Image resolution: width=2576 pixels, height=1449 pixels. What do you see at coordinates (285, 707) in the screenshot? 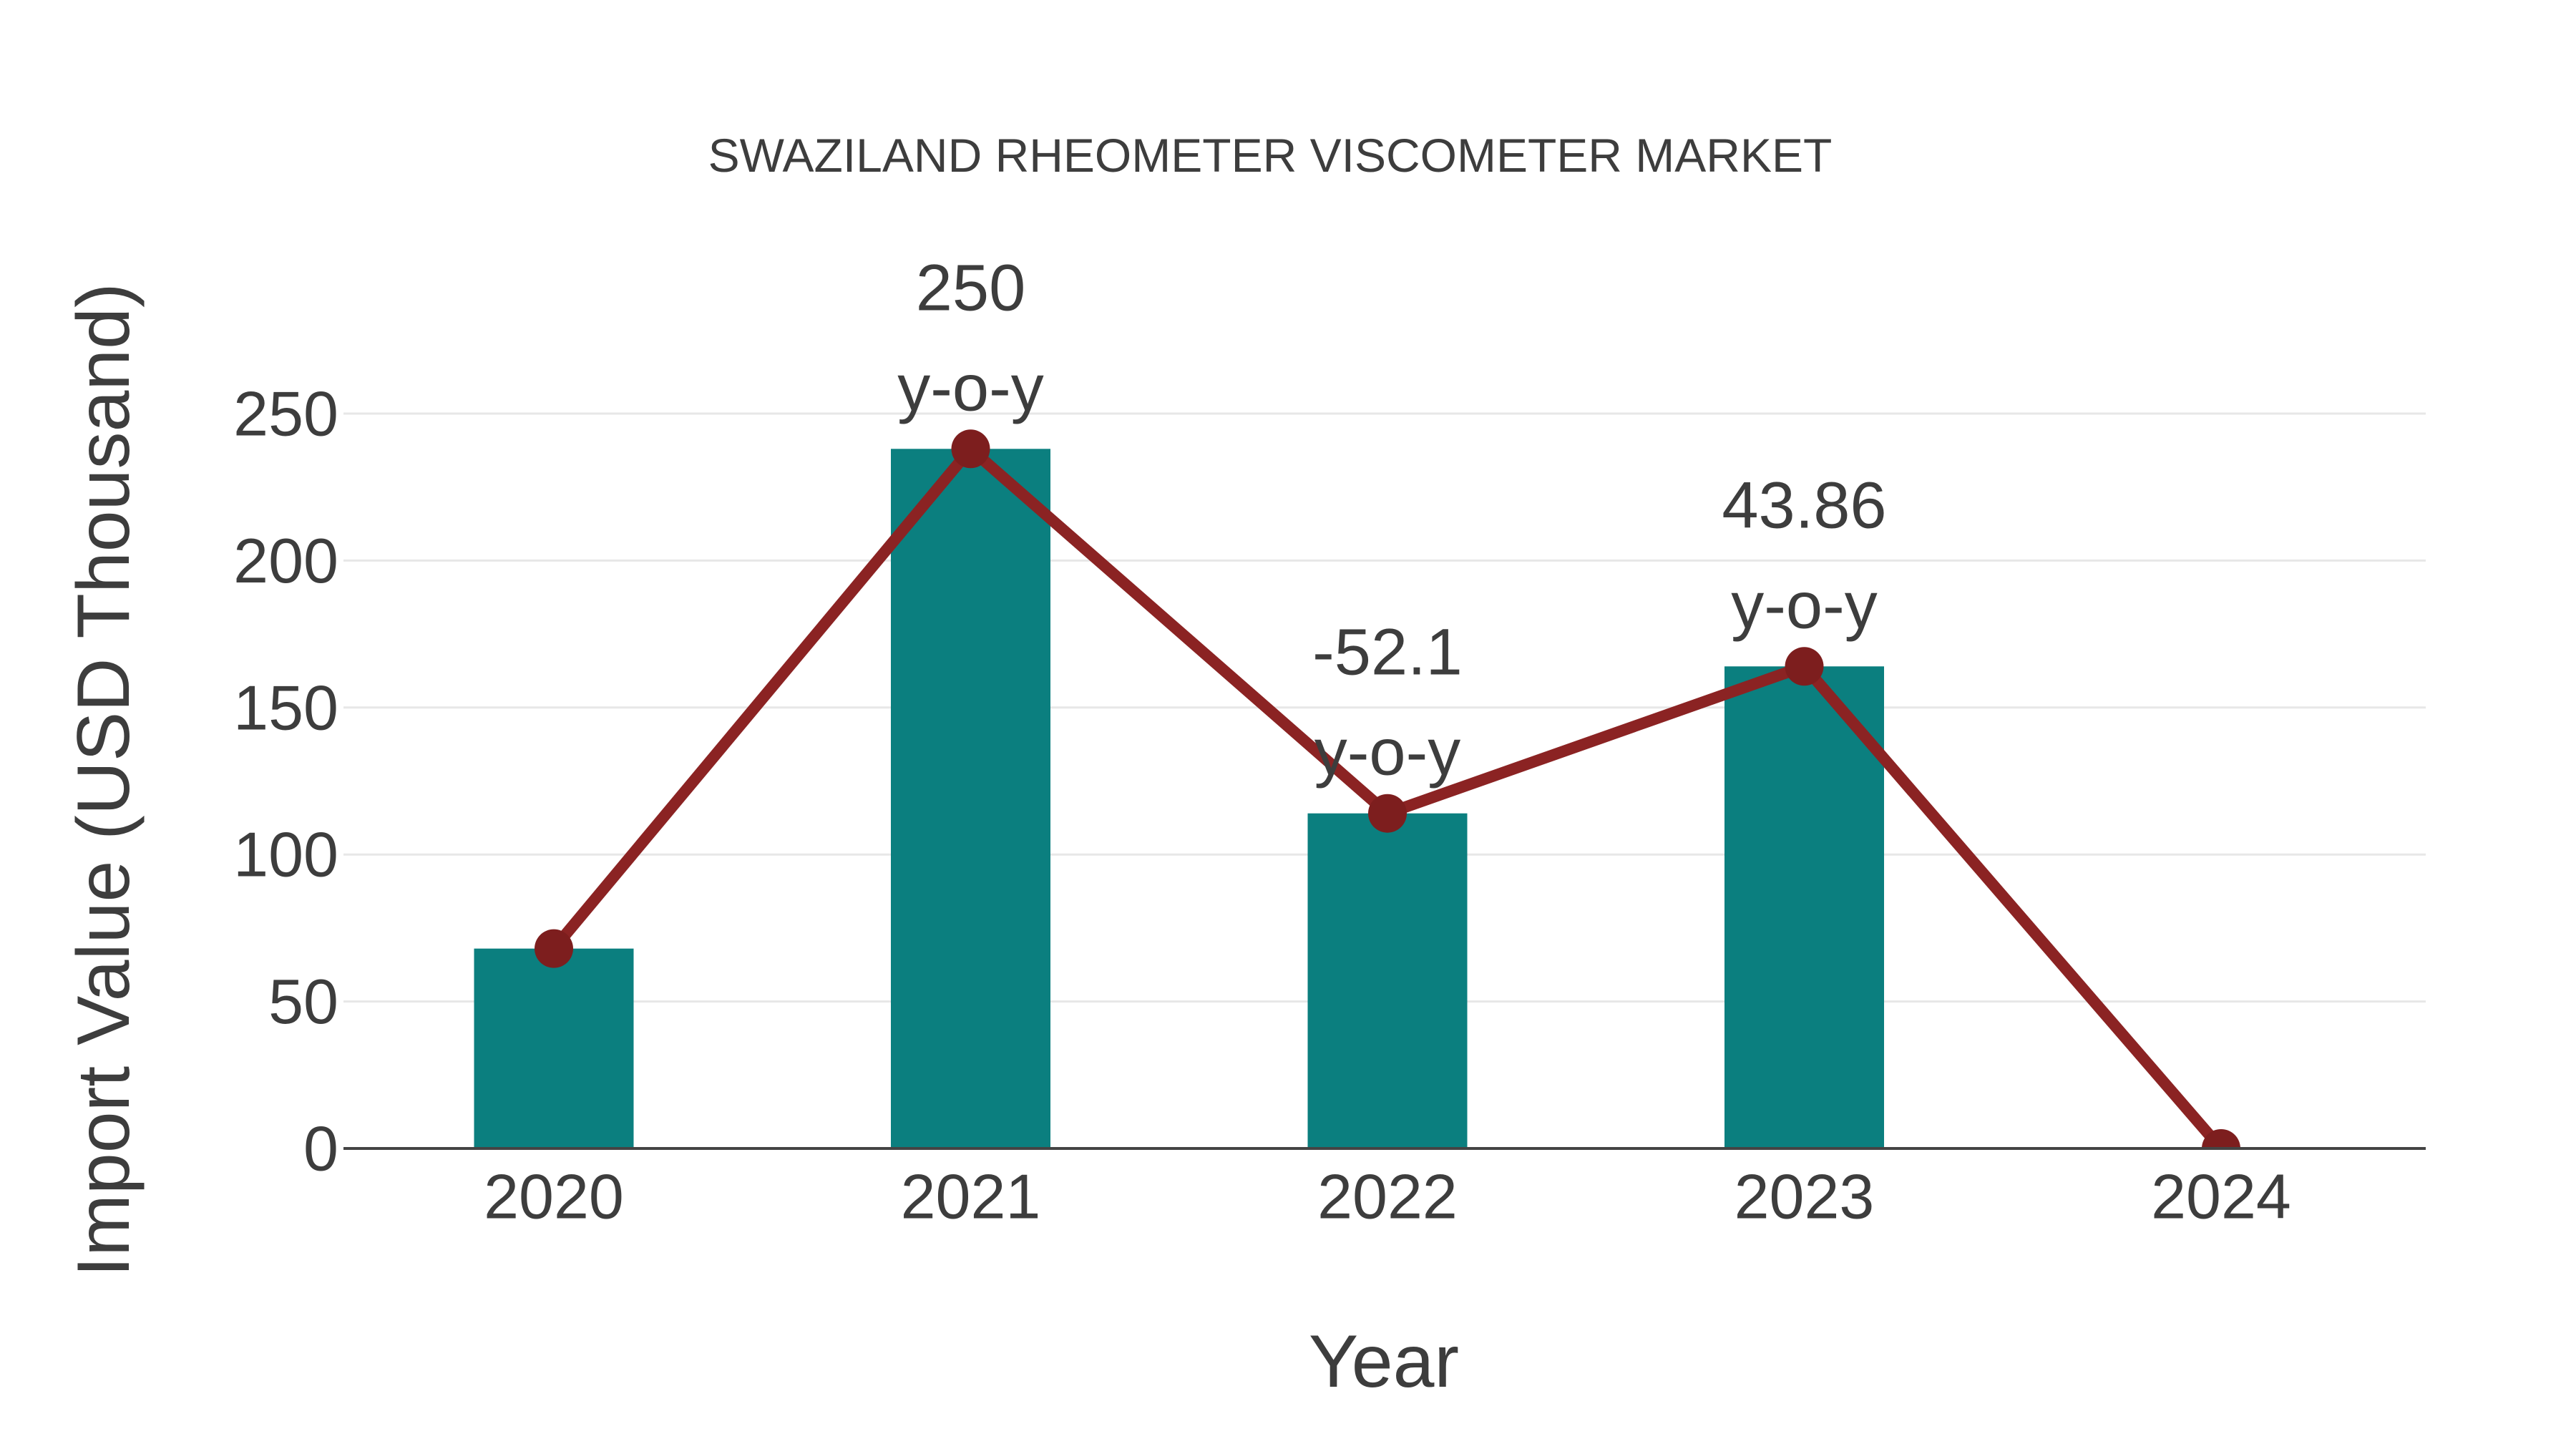
I see `y-tick-label-150: 150` at bounding box center [285, 707].